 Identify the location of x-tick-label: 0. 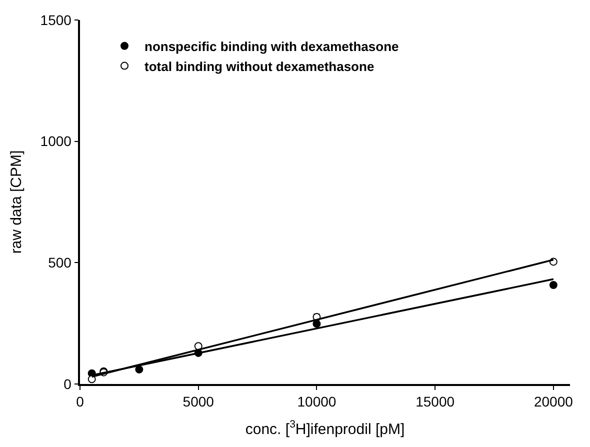
(80, 402).